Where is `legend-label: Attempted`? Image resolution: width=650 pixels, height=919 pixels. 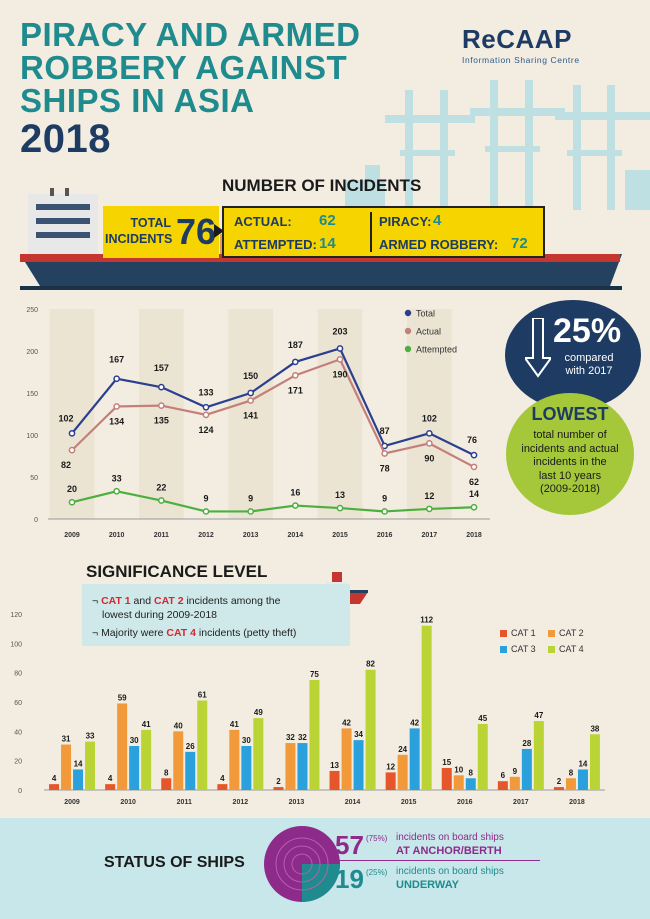
legend-label: Attempted is located at coordinates (436, 350).